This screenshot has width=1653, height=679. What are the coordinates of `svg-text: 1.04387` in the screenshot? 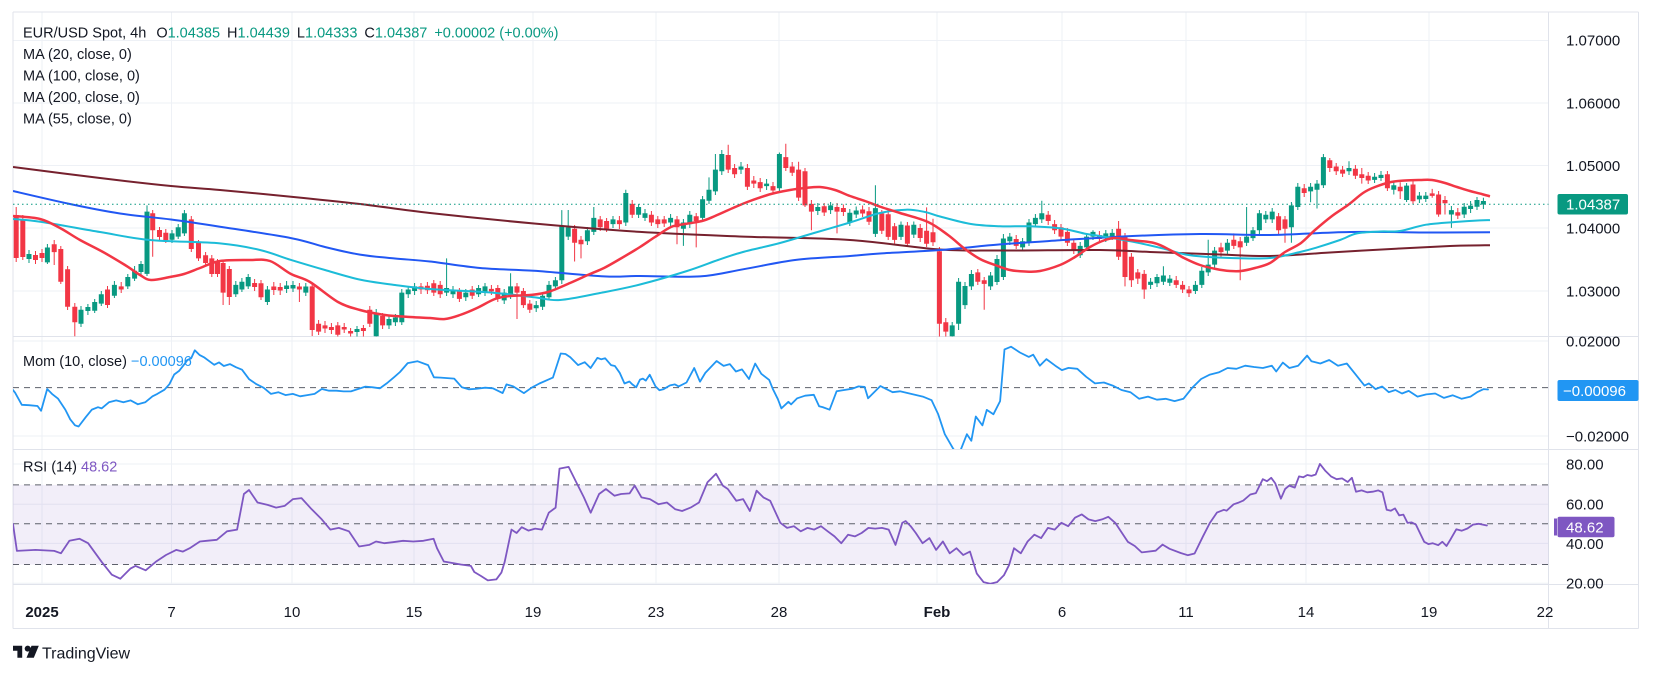 It's located at (1593, 205).